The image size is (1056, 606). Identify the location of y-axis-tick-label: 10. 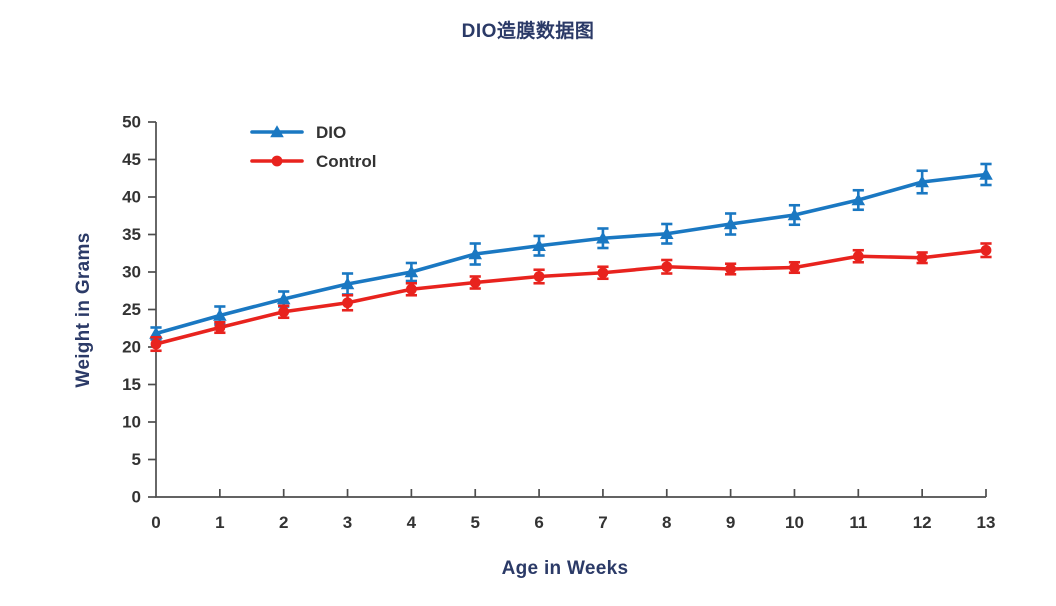
(131, 422).